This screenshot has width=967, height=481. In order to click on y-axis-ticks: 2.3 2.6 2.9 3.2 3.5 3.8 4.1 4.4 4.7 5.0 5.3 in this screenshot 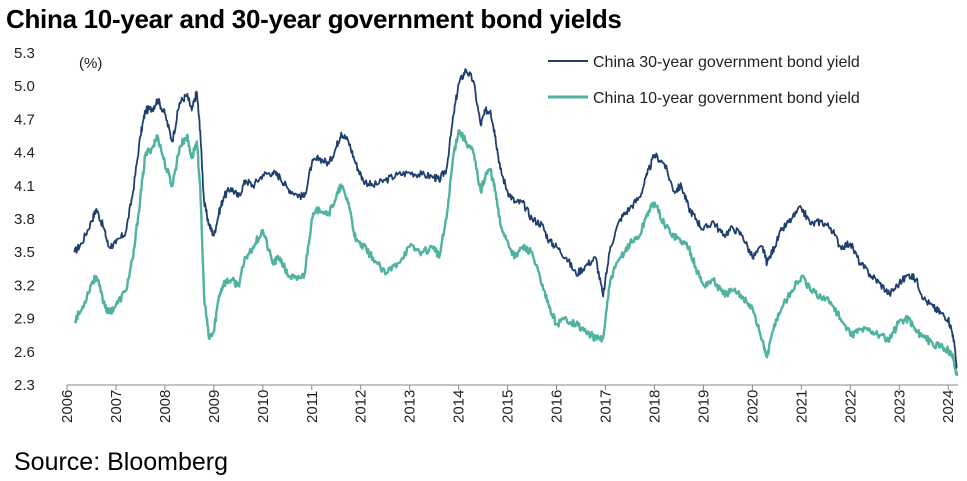, I will do `click(24, 219)`.